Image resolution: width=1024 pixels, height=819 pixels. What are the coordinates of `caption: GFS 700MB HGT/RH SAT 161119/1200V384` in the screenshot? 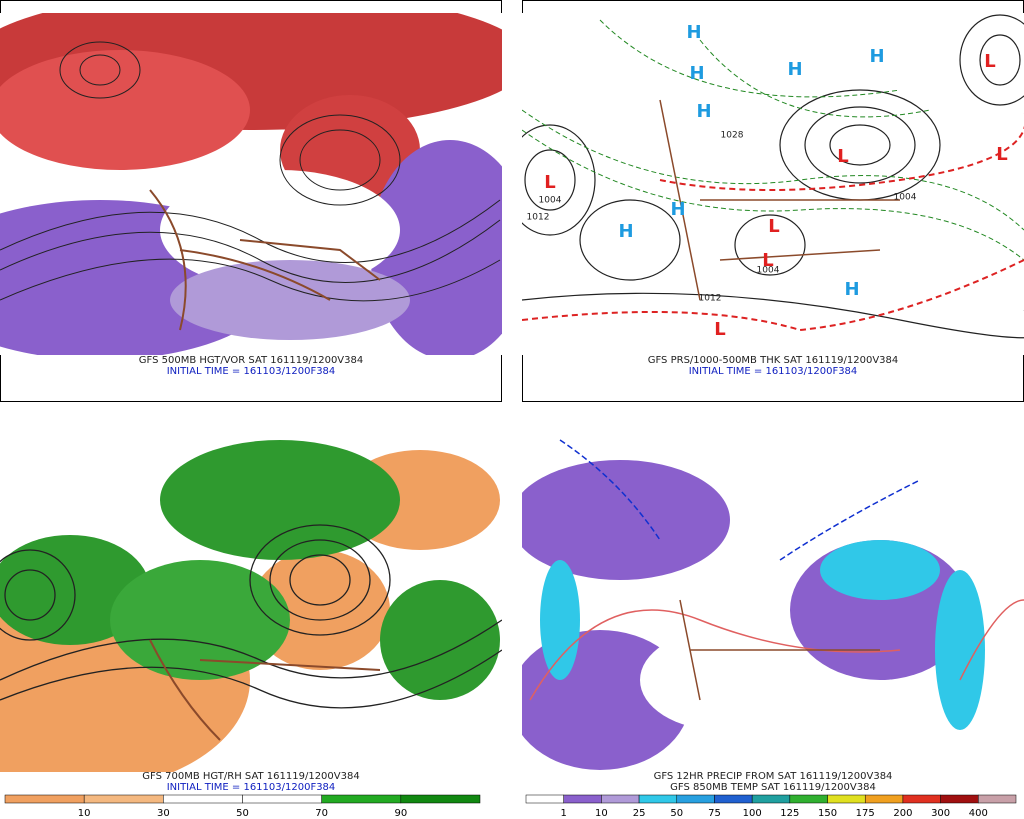 It's located at (250, 776).